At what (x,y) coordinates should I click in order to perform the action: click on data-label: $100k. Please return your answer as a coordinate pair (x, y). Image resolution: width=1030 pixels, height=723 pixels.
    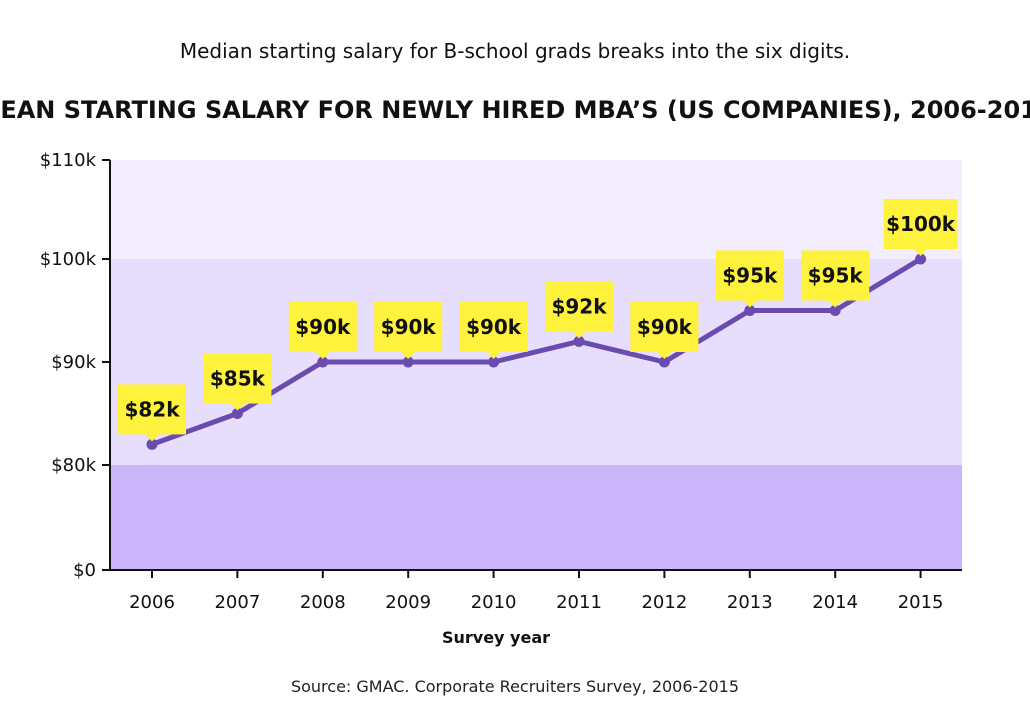
    Looking at the image, I should click on (921, 224).